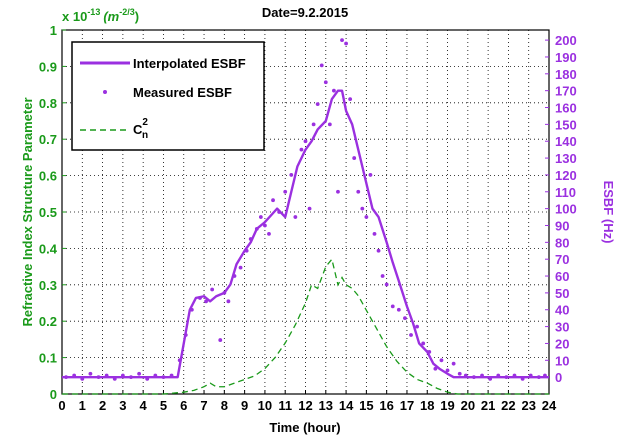 The width and height of the screenshot is (621, 441). Describe the element at coordinates (48, 212) in the screenshot. I see `y-tick-label-left: 0.5` at that location.